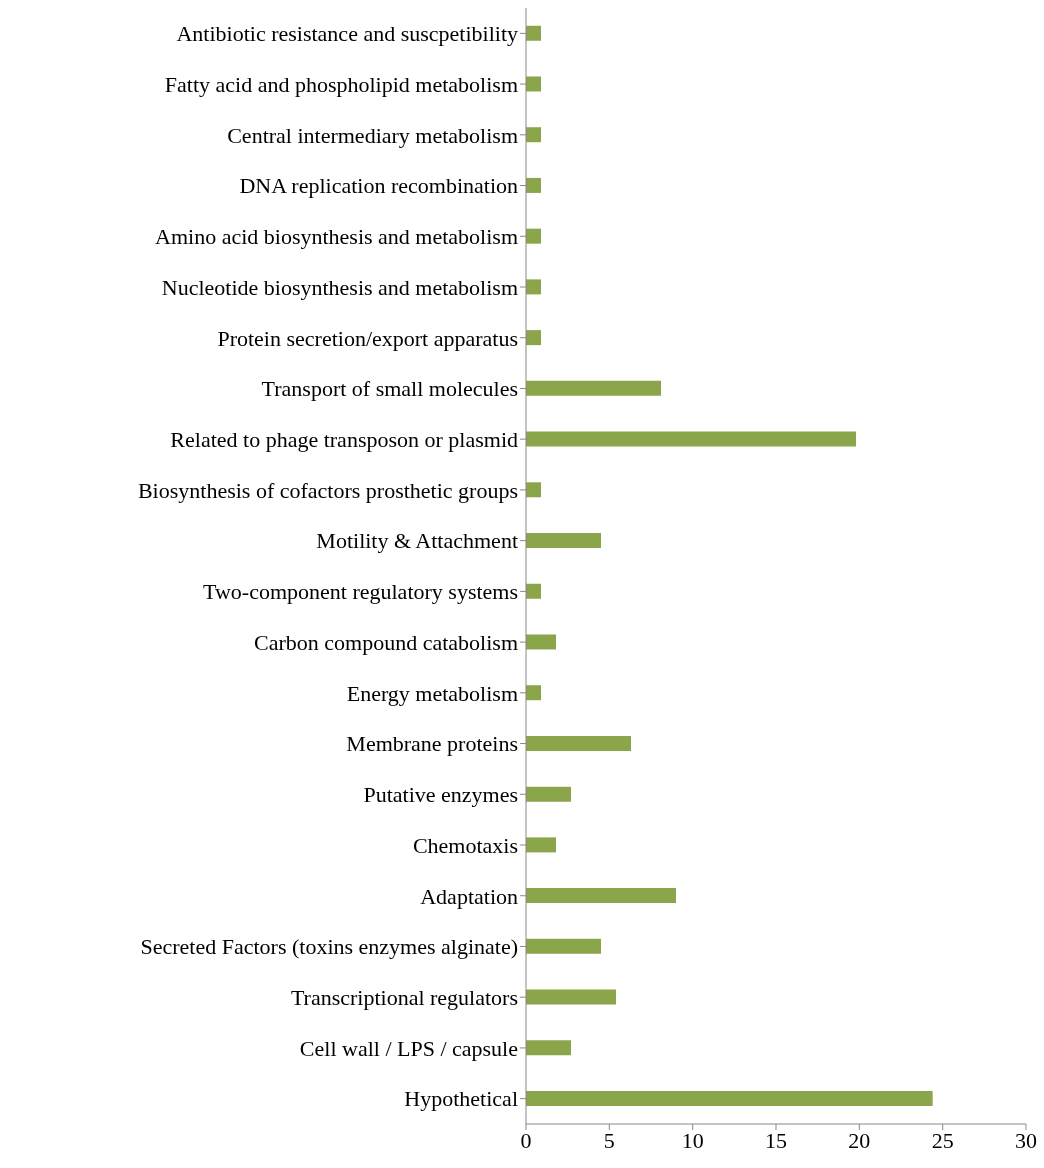 The width and height of the screenshot is (1044, 1168). What do you see at coordinates (344, 439) in the screenshot?
I see `y-tick-label: Related to phage transposon or plasmid` at bounding box center [344, 439].